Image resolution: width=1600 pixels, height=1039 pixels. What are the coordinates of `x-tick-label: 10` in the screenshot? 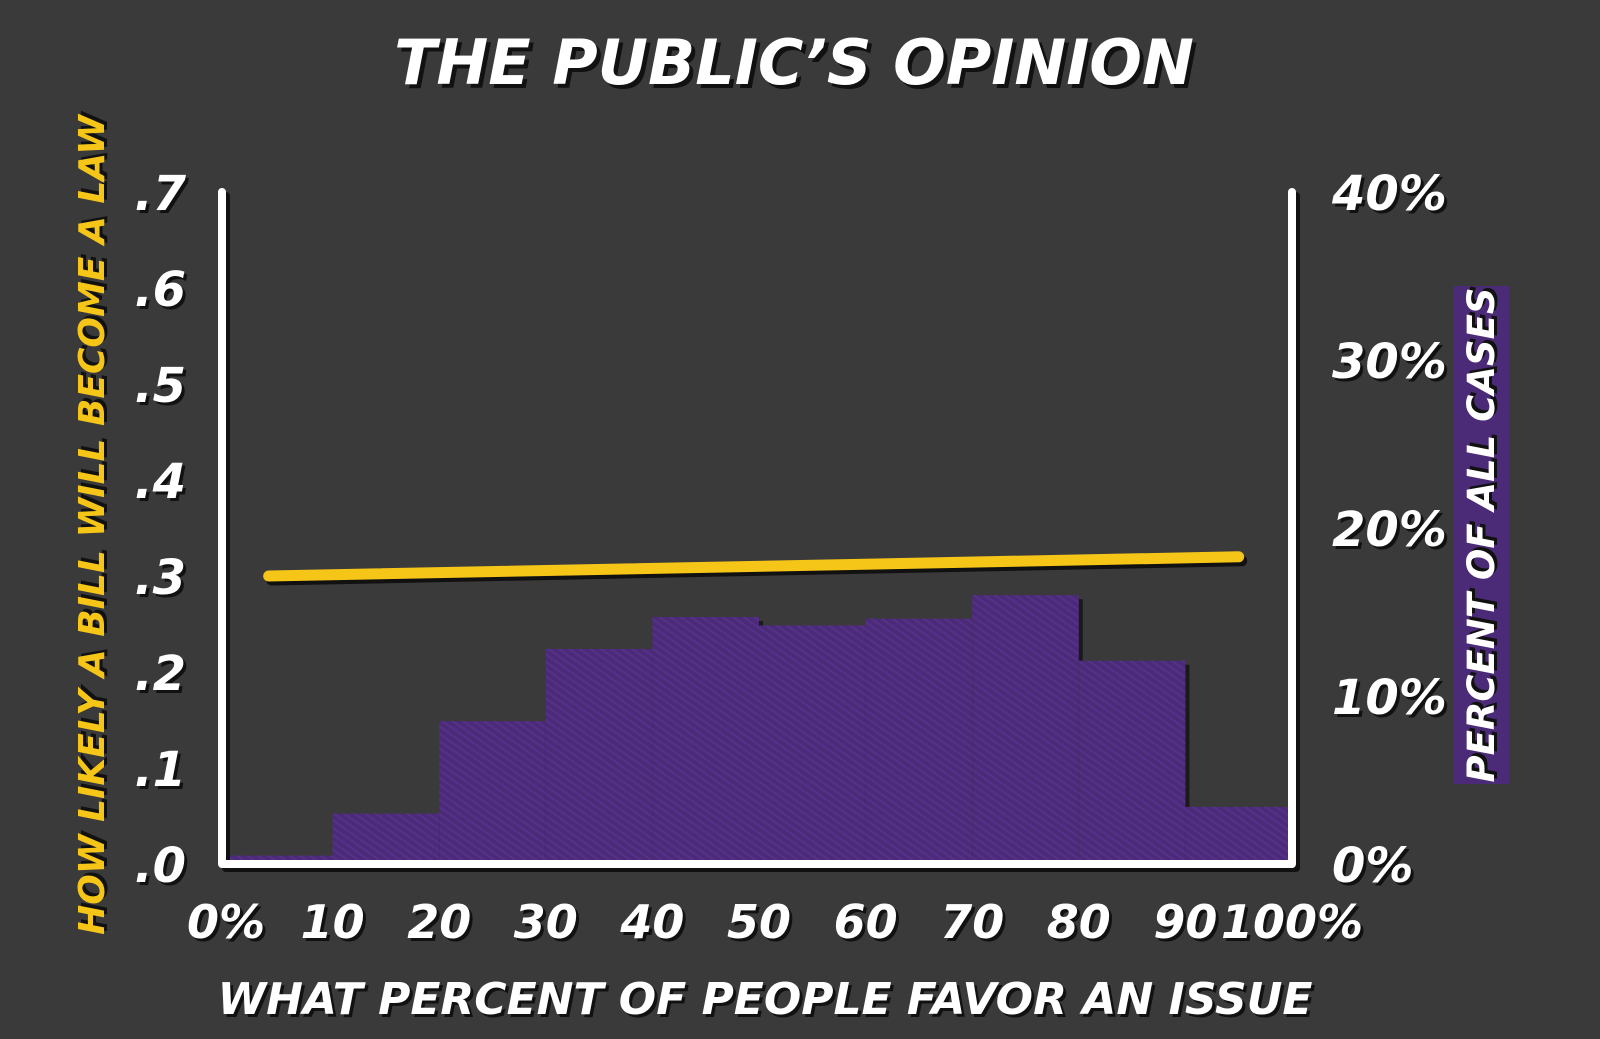 It's located at (333, 922).